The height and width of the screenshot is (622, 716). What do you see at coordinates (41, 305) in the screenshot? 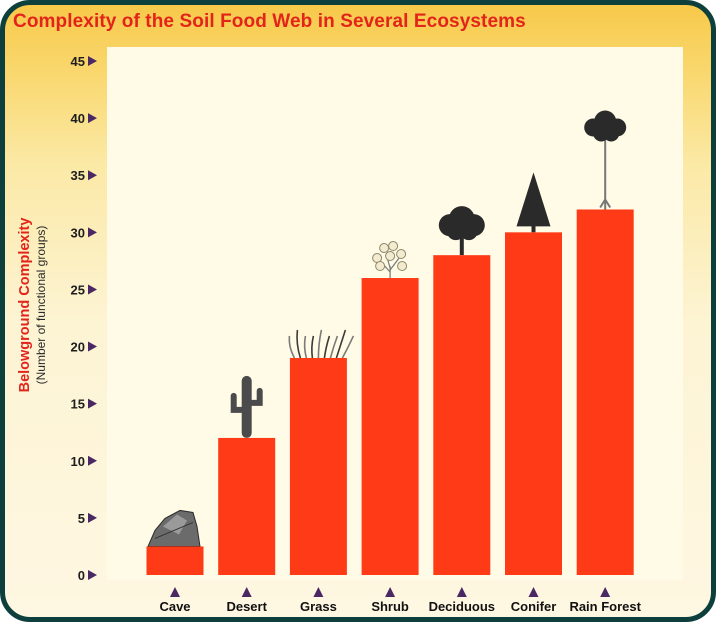
I see `y-axis-subtitle: (Number of functional groups)` at bounding box center [41, 305].